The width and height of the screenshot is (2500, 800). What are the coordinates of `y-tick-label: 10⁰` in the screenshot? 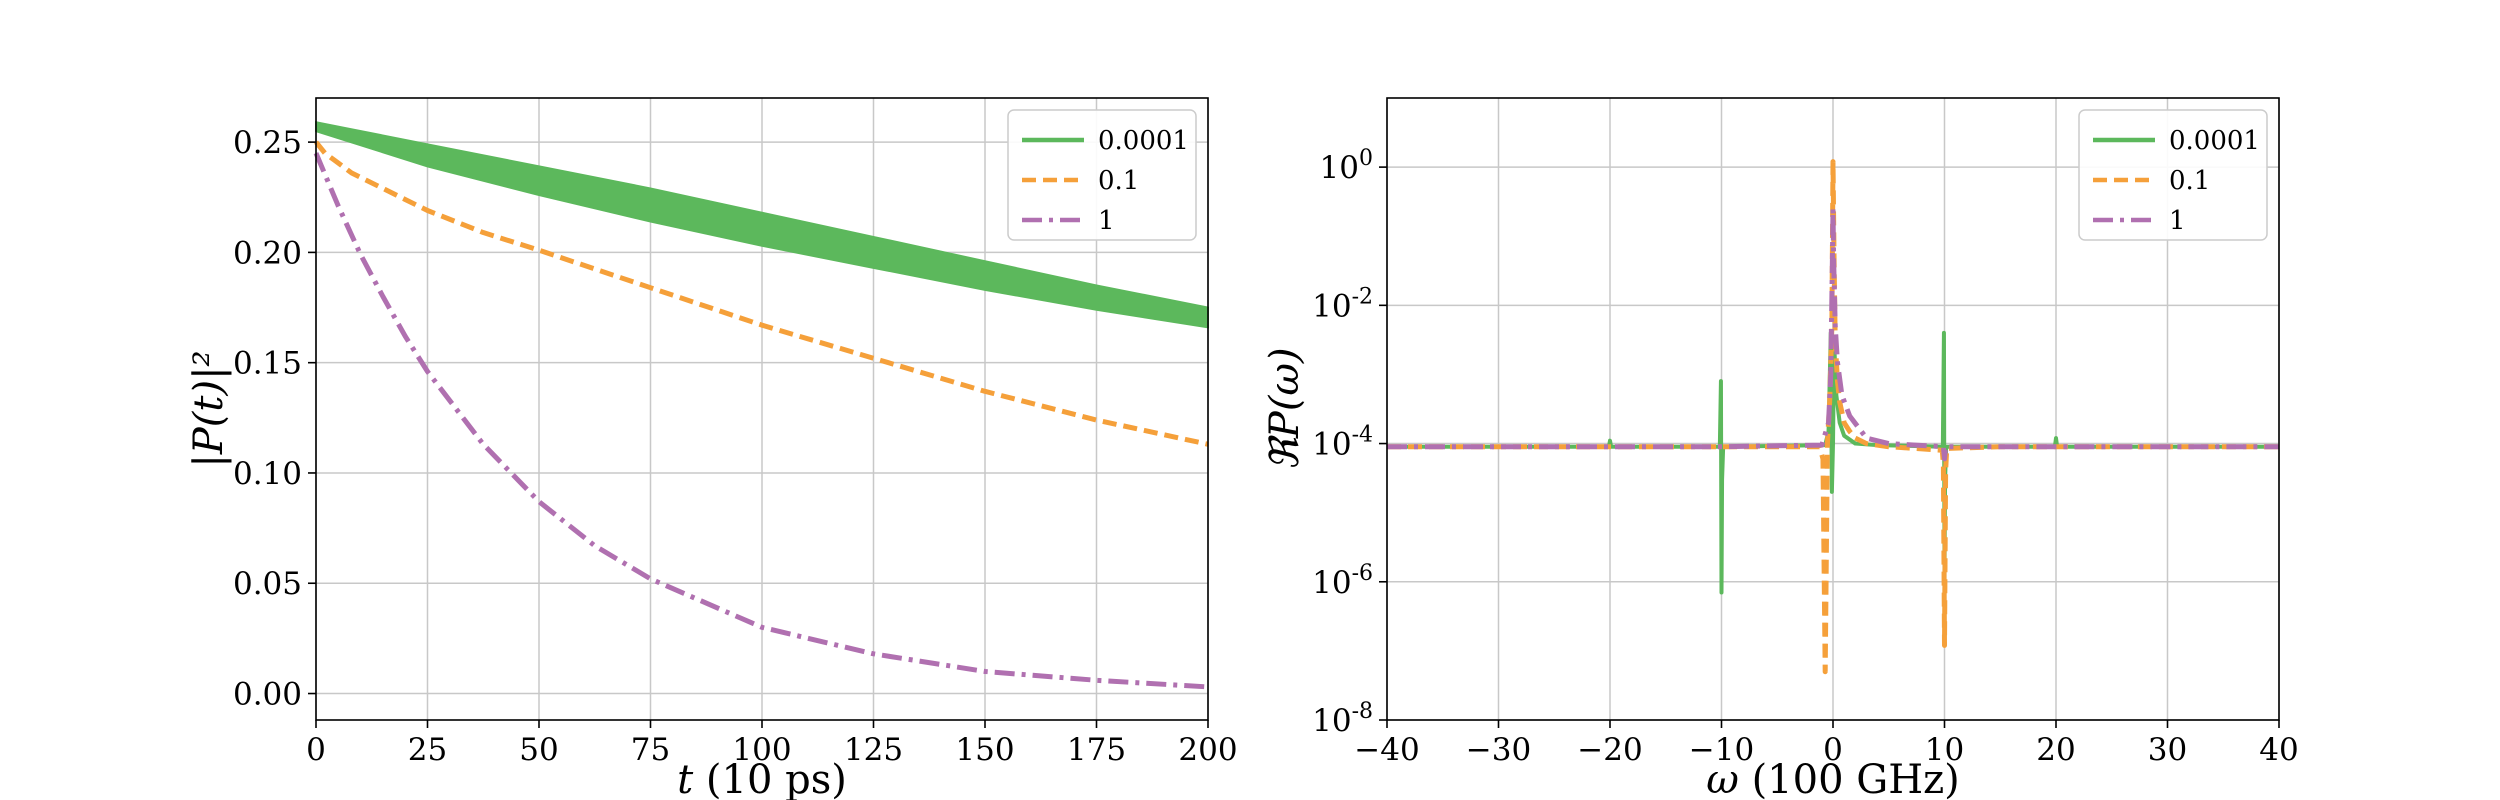 It's located at (1346, 166).